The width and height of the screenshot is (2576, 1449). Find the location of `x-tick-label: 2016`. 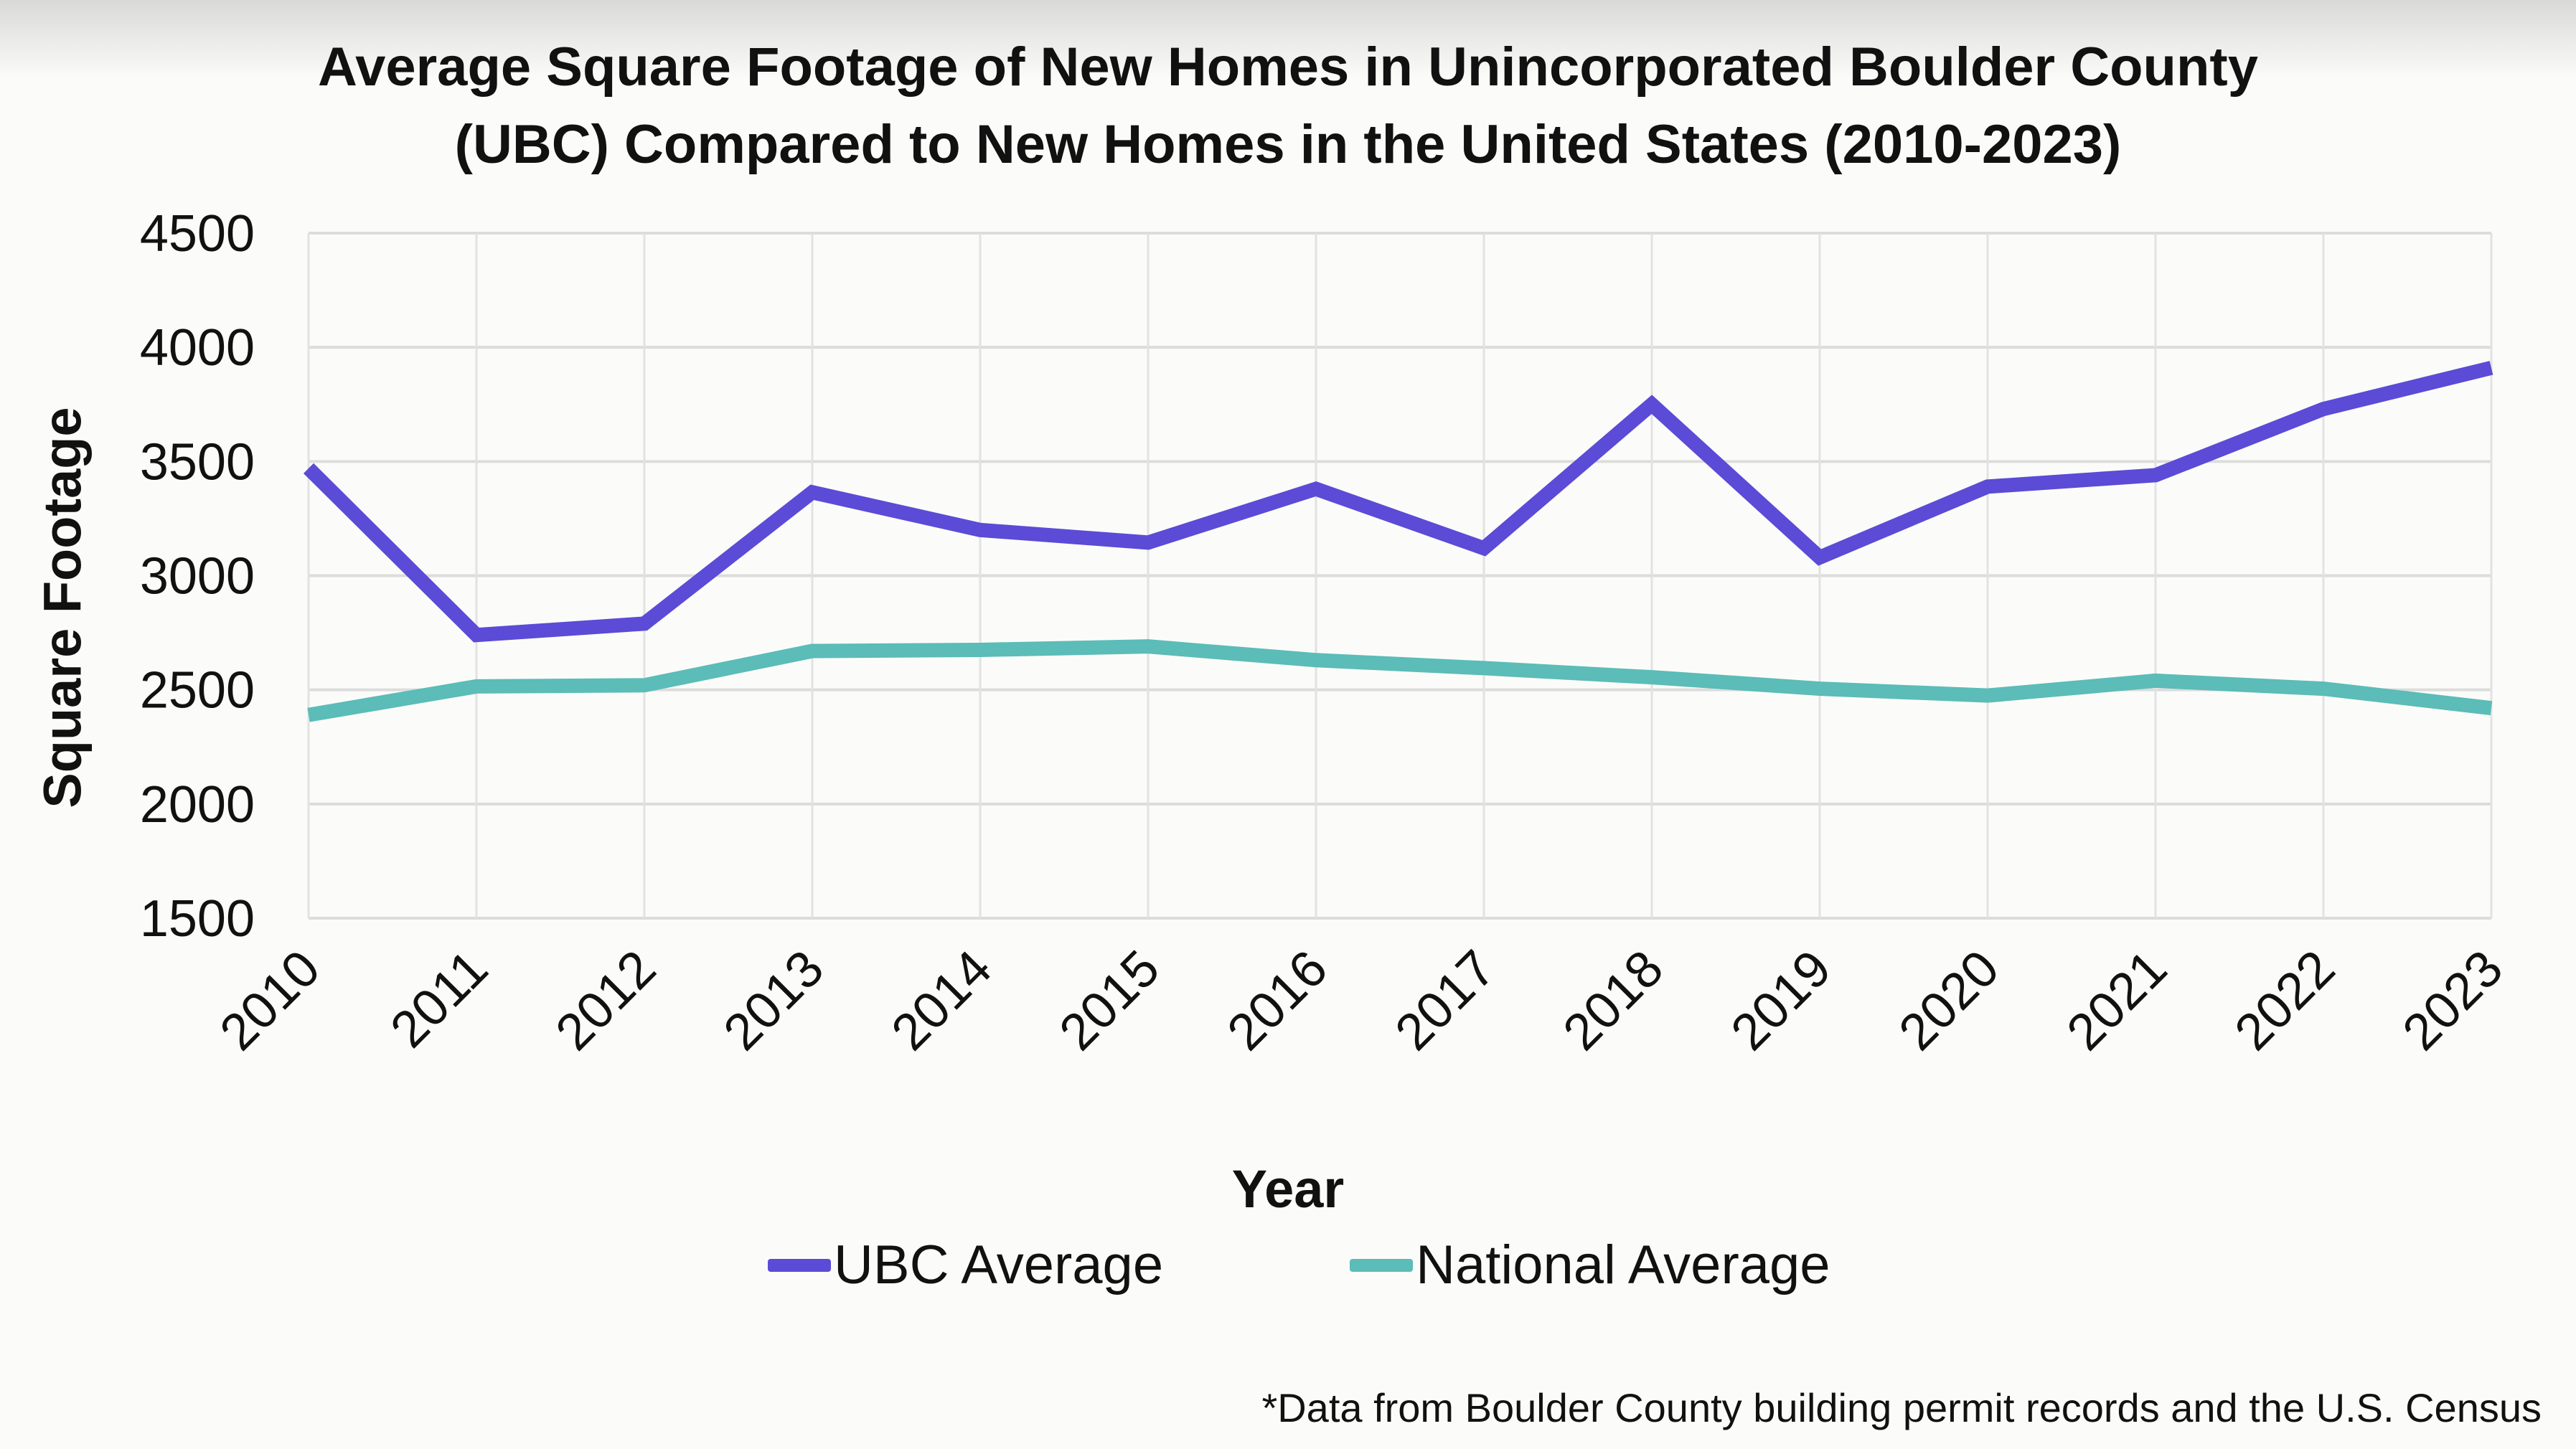

x-tick-label: 2016 is located at coordinates (1277, 1001).